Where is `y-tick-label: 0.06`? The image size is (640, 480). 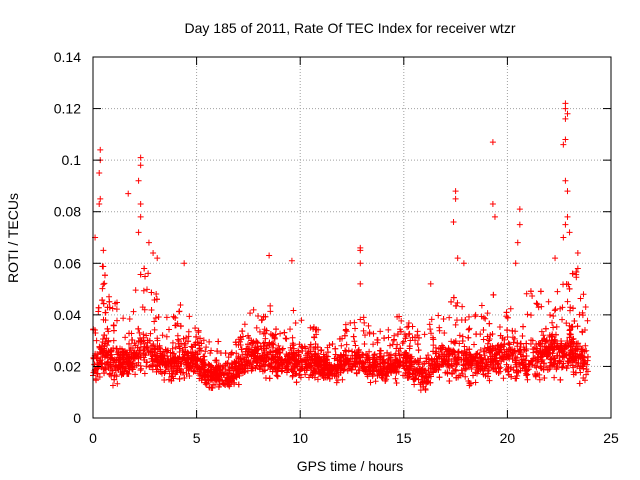 y-tick-label: 0.06 is located at coordinates (67, 263).